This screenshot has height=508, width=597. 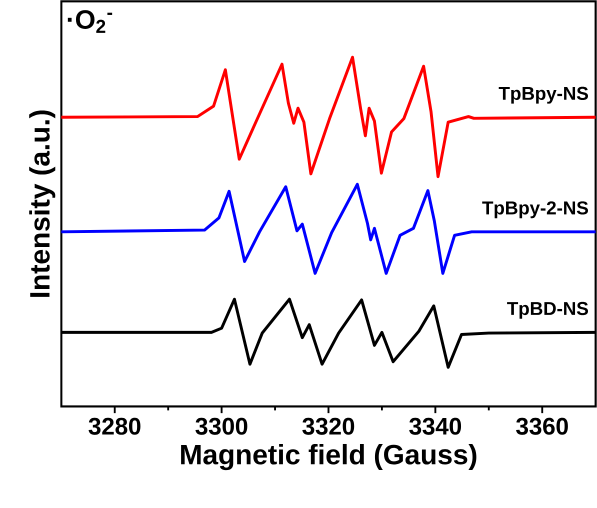 I want to click on series-label: TpBpy-2-NS, so click(x=535, y=209).